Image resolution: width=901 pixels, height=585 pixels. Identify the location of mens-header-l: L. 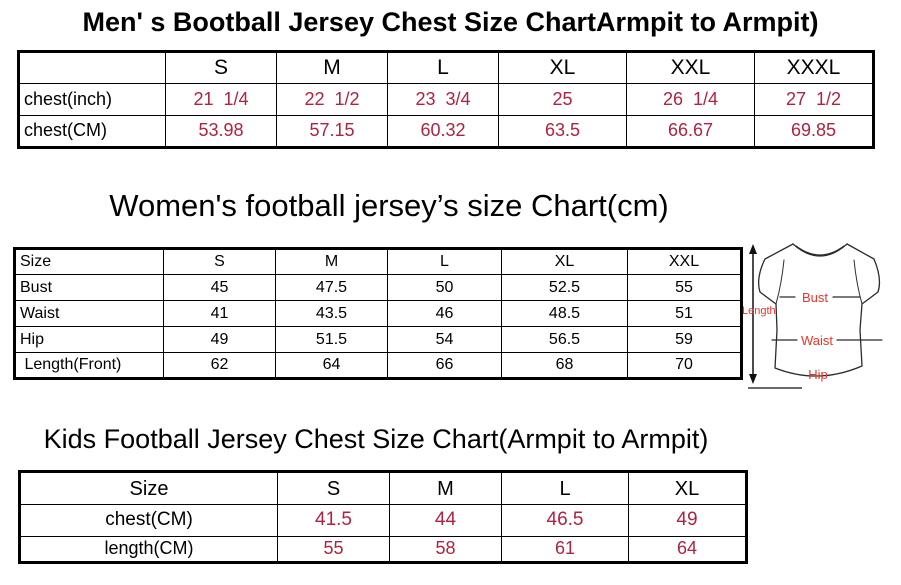
(443, 67).